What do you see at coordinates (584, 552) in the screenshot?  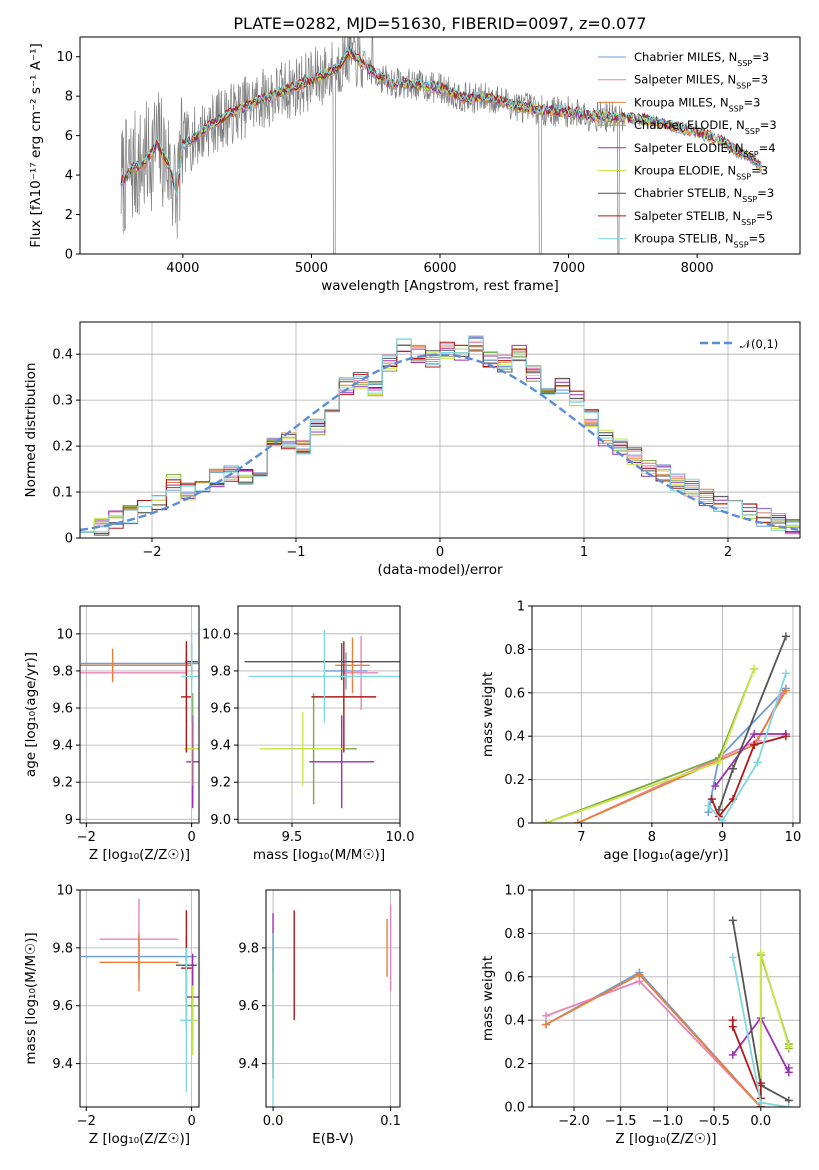 I see `x-tick-label: 1` at bounding box center [584, 552].